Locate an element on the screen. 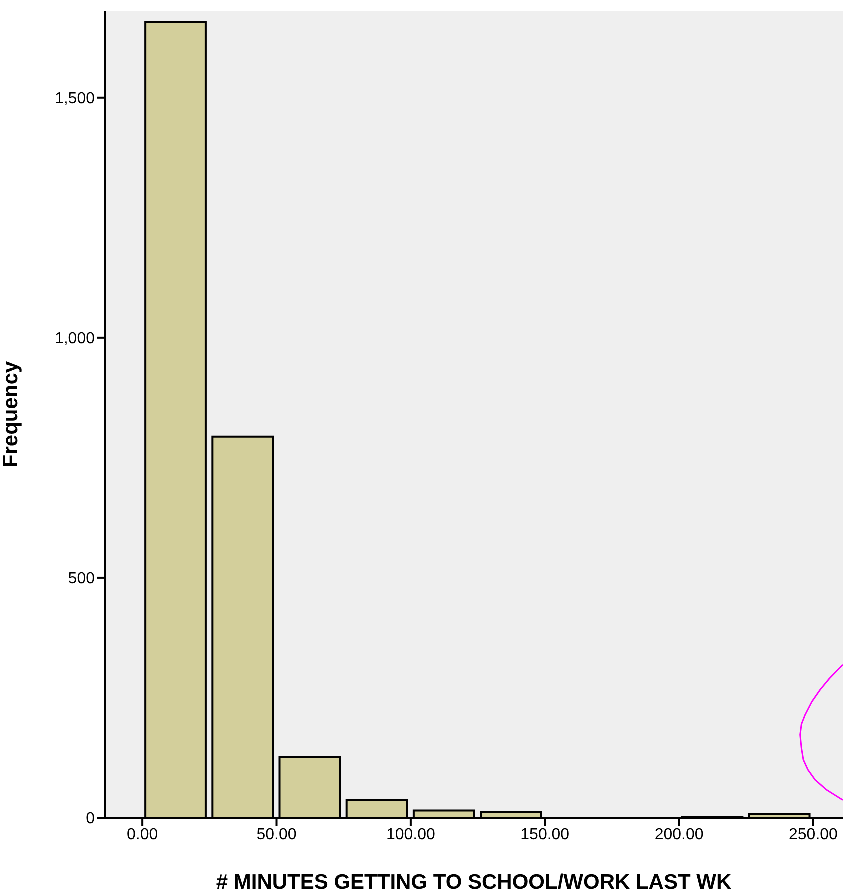 The height and width of the screenshot is (893, 843). x-tick-label: 250.00 is located at coordinates (813, 835).